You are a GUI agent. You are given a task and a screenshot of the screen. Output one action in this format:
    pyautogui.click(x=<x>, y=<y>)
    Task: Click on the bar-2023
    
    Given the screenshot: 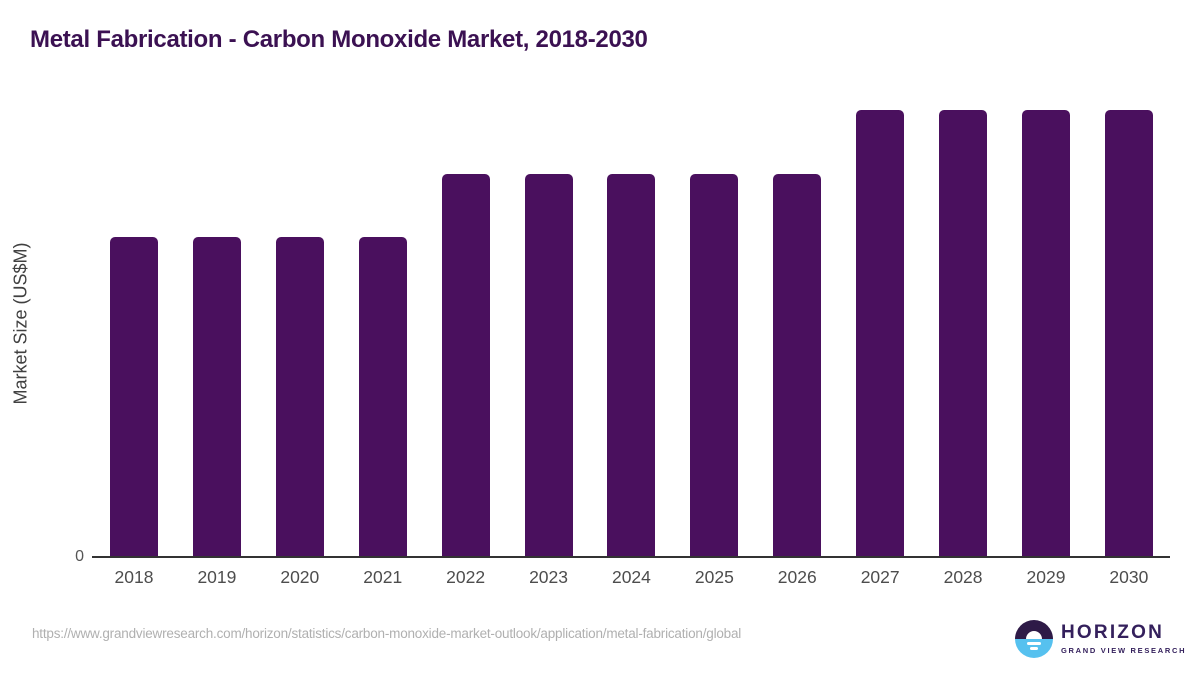 What is the action you would take?
    pyautogui.click(x=548, y=364)
    